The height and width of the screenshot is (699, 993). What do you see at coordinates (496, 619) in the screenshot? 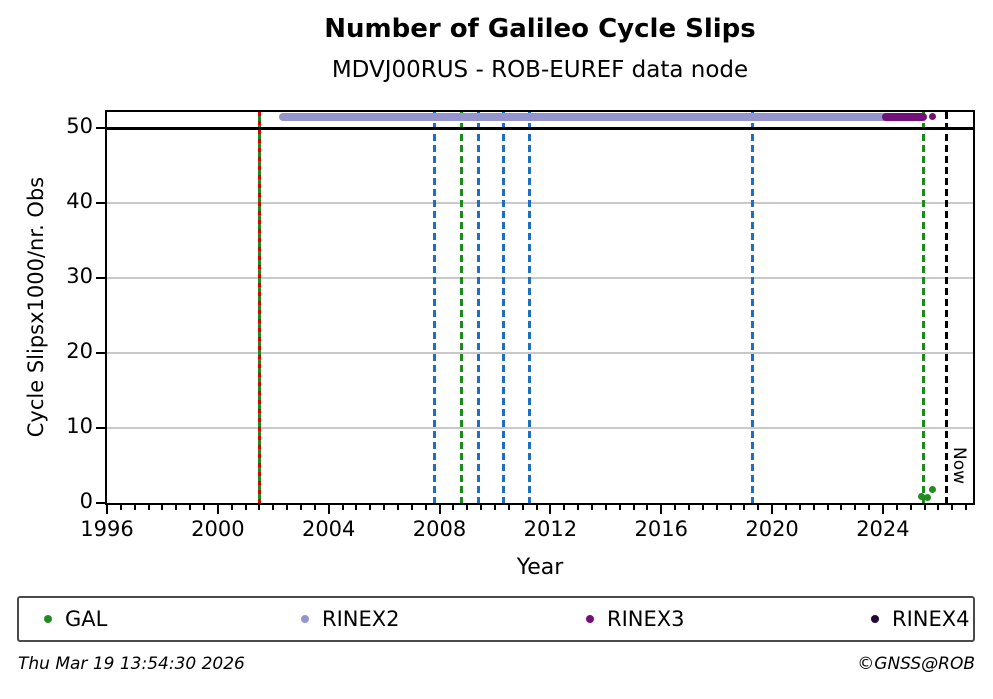
I see `legend: GAL RINEX2 RINEX3 RINEX4` at bounding box center [496, 619].